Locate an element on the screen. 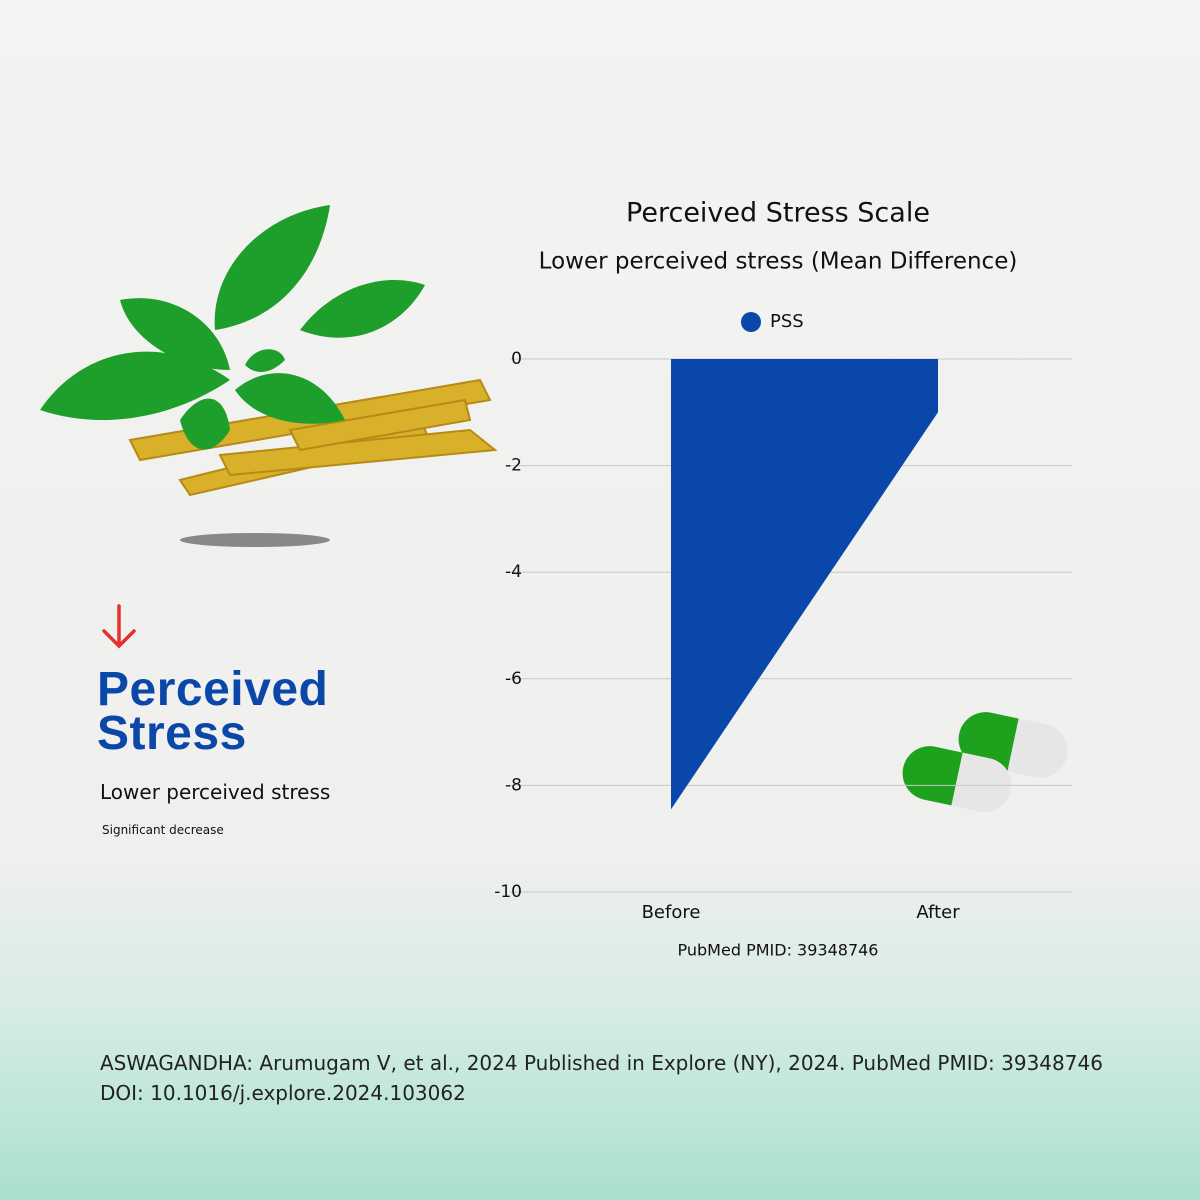  legend-marker is located at coordinates (751, 322).